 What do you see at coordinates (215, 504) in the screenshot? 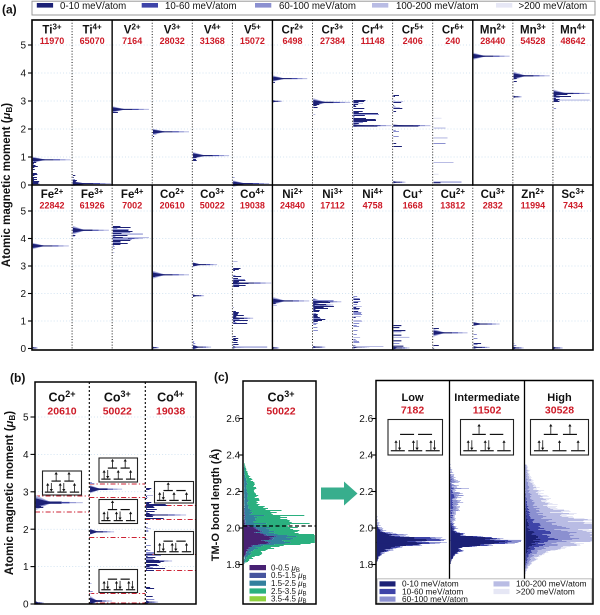
I see `svg-text: TM-O bond length (Å)` at bounding box center [215, 504].